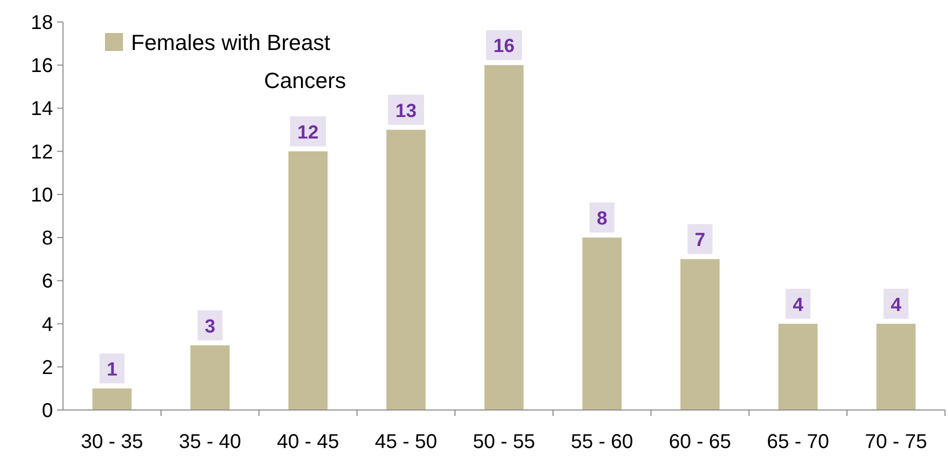 The width and height of the screenshot is (948, 463). Describe the element at coordinates (210, 327) in the screenshot. I see `data-label: 3` at that location.